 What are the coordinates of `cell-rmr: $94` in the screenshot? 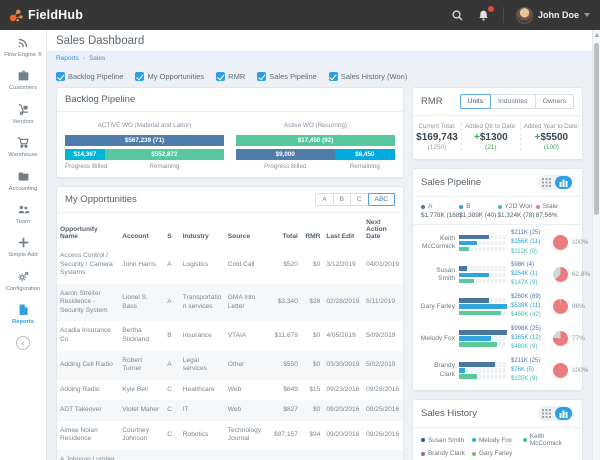 It's located at (315, 435).